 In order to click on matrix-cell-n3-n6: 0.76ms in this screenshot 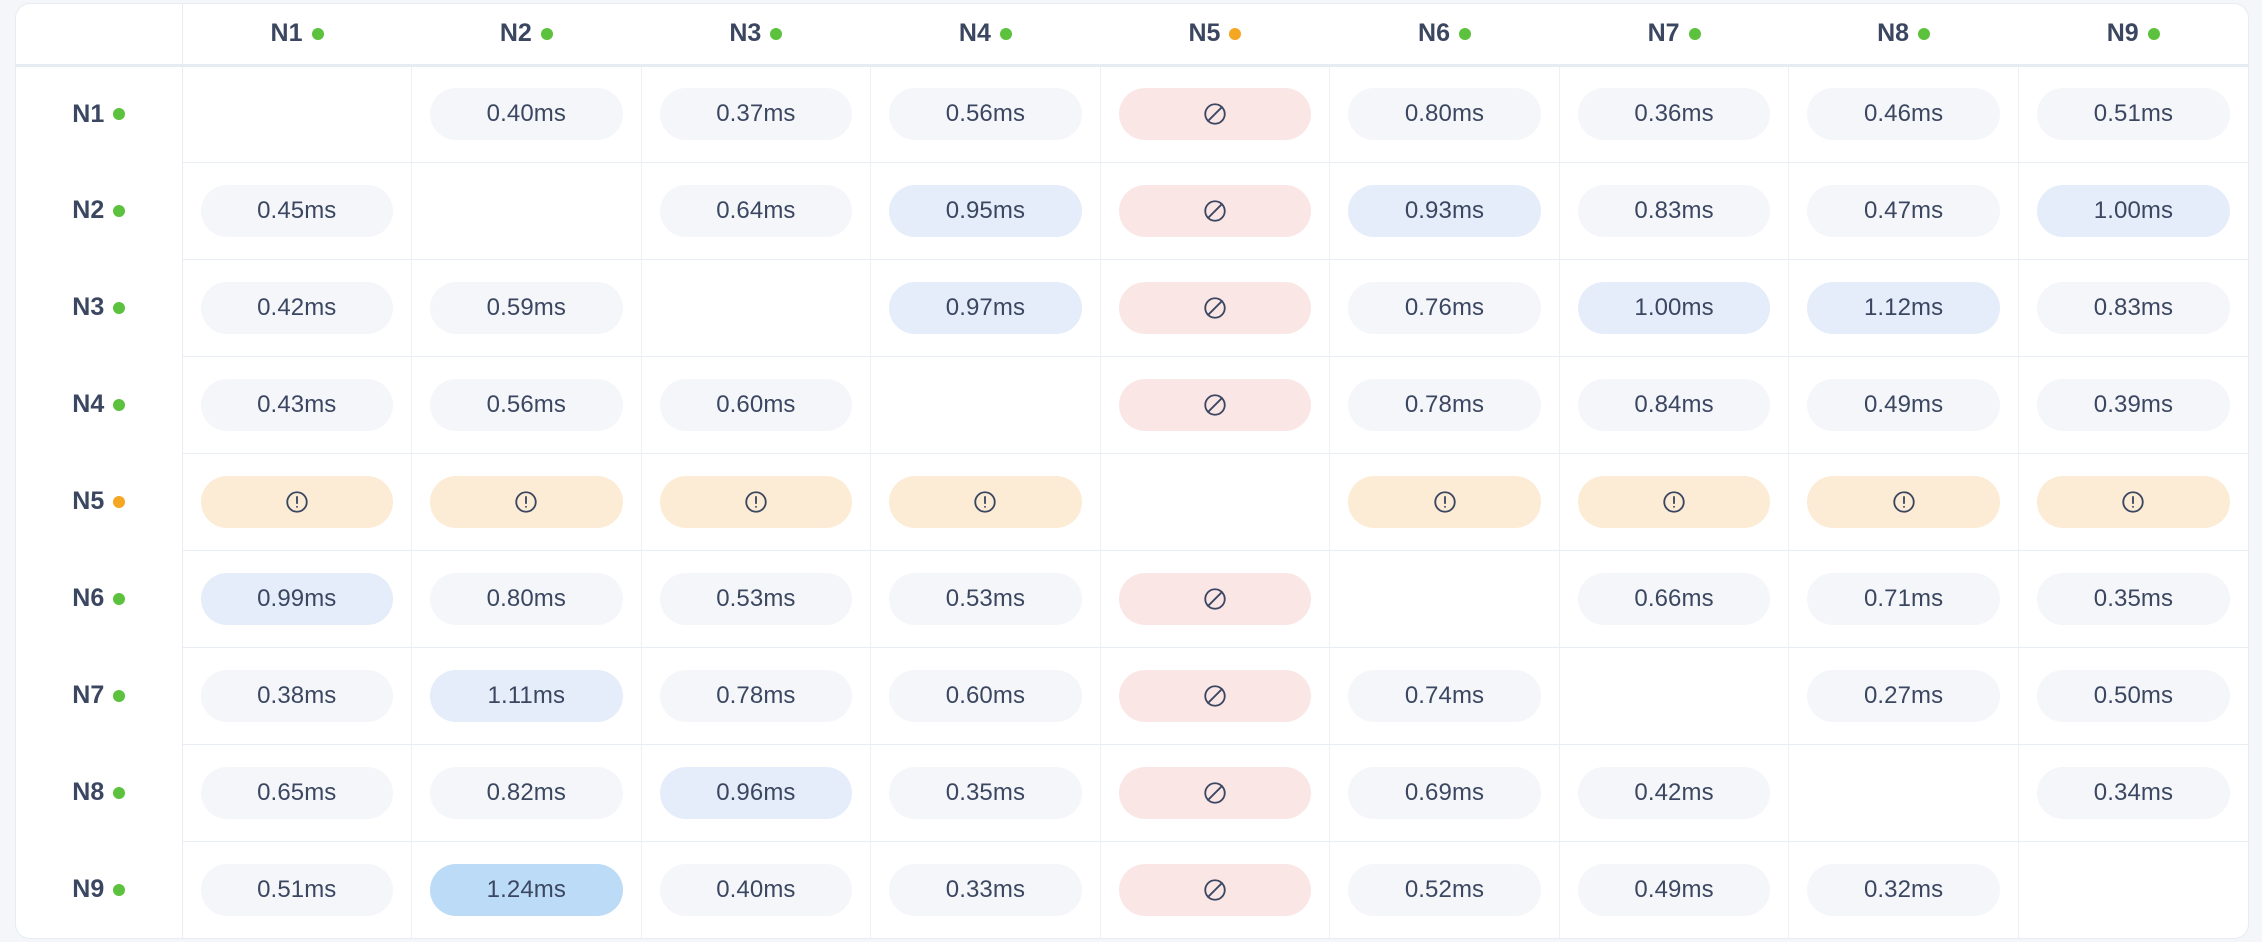, I will do `click(1444, 308)`.